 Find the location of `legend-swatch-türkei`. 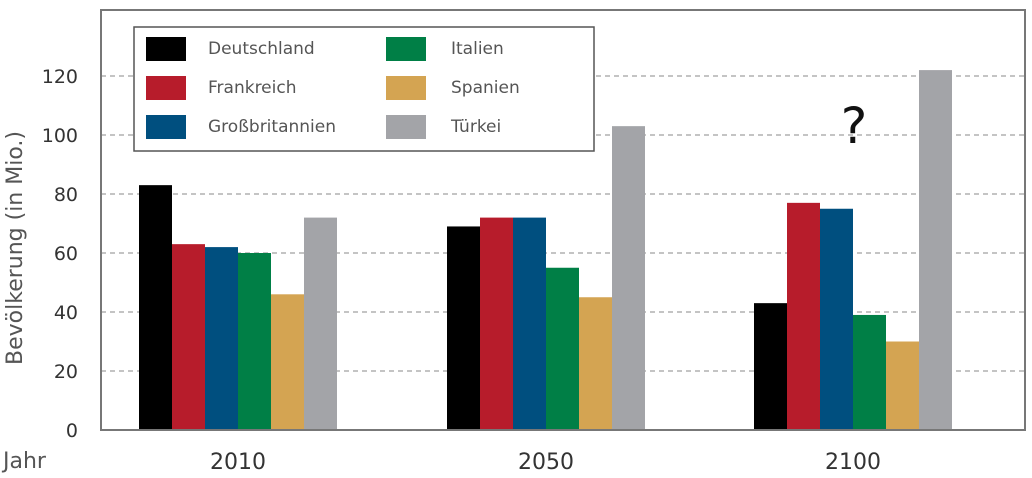

legend-swatch-türkei is located at coordinates (406, 127).